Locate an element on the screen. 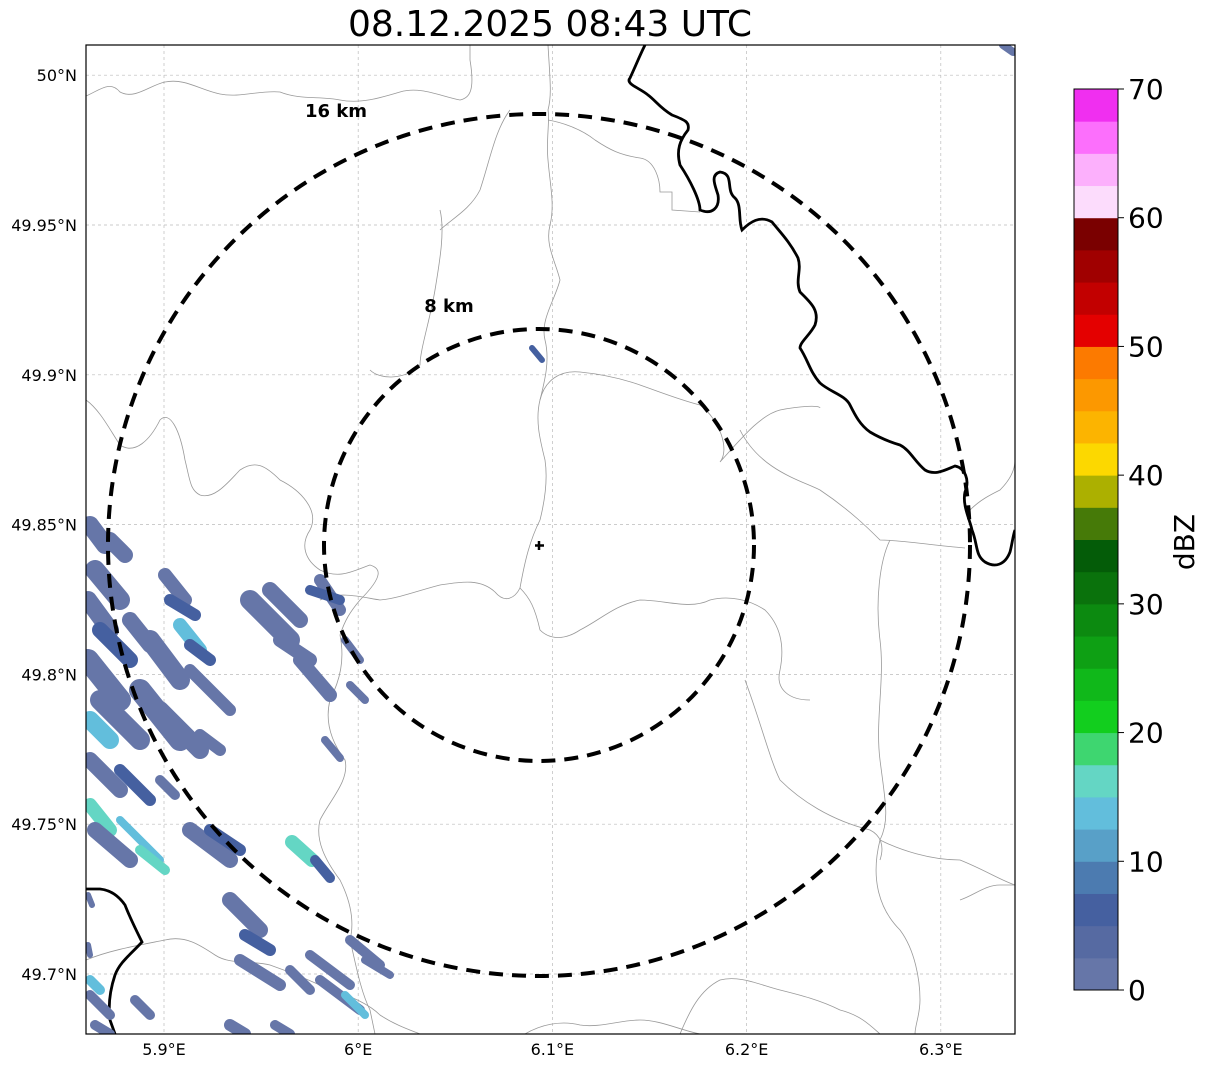 Image resolution: width=1207 pixels, height=1069 pixels. latitude-tick-label: 49.95°N is located at coordinates (44, 225).